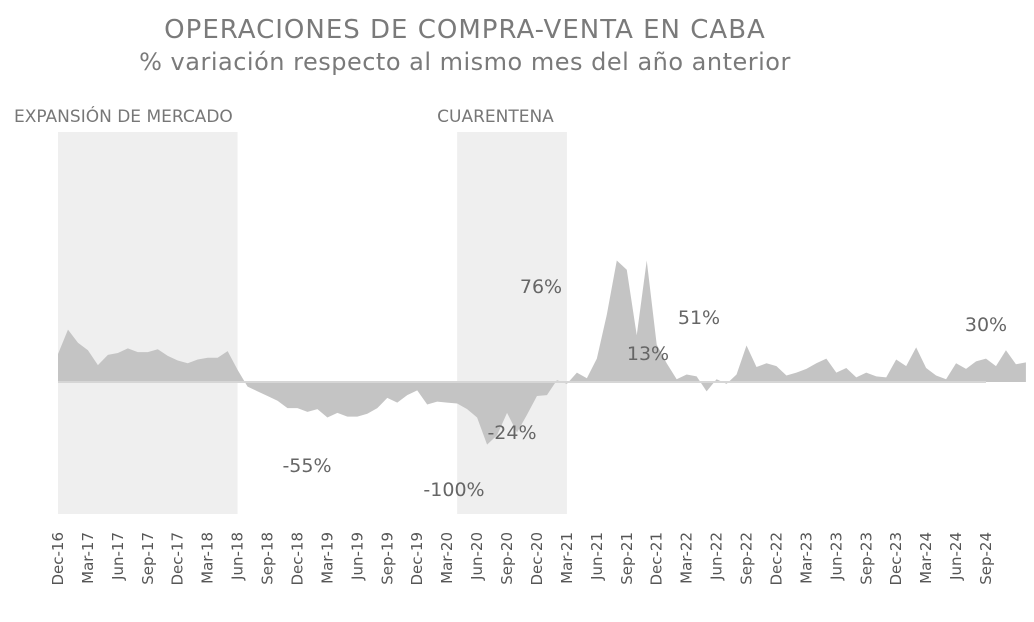 This screenshot has height=622, width=1034. What do you see at coordinates (58, 559) in the screenshot?
I see `x-tick-label: Dec-16` at bounding box center [58, 559].